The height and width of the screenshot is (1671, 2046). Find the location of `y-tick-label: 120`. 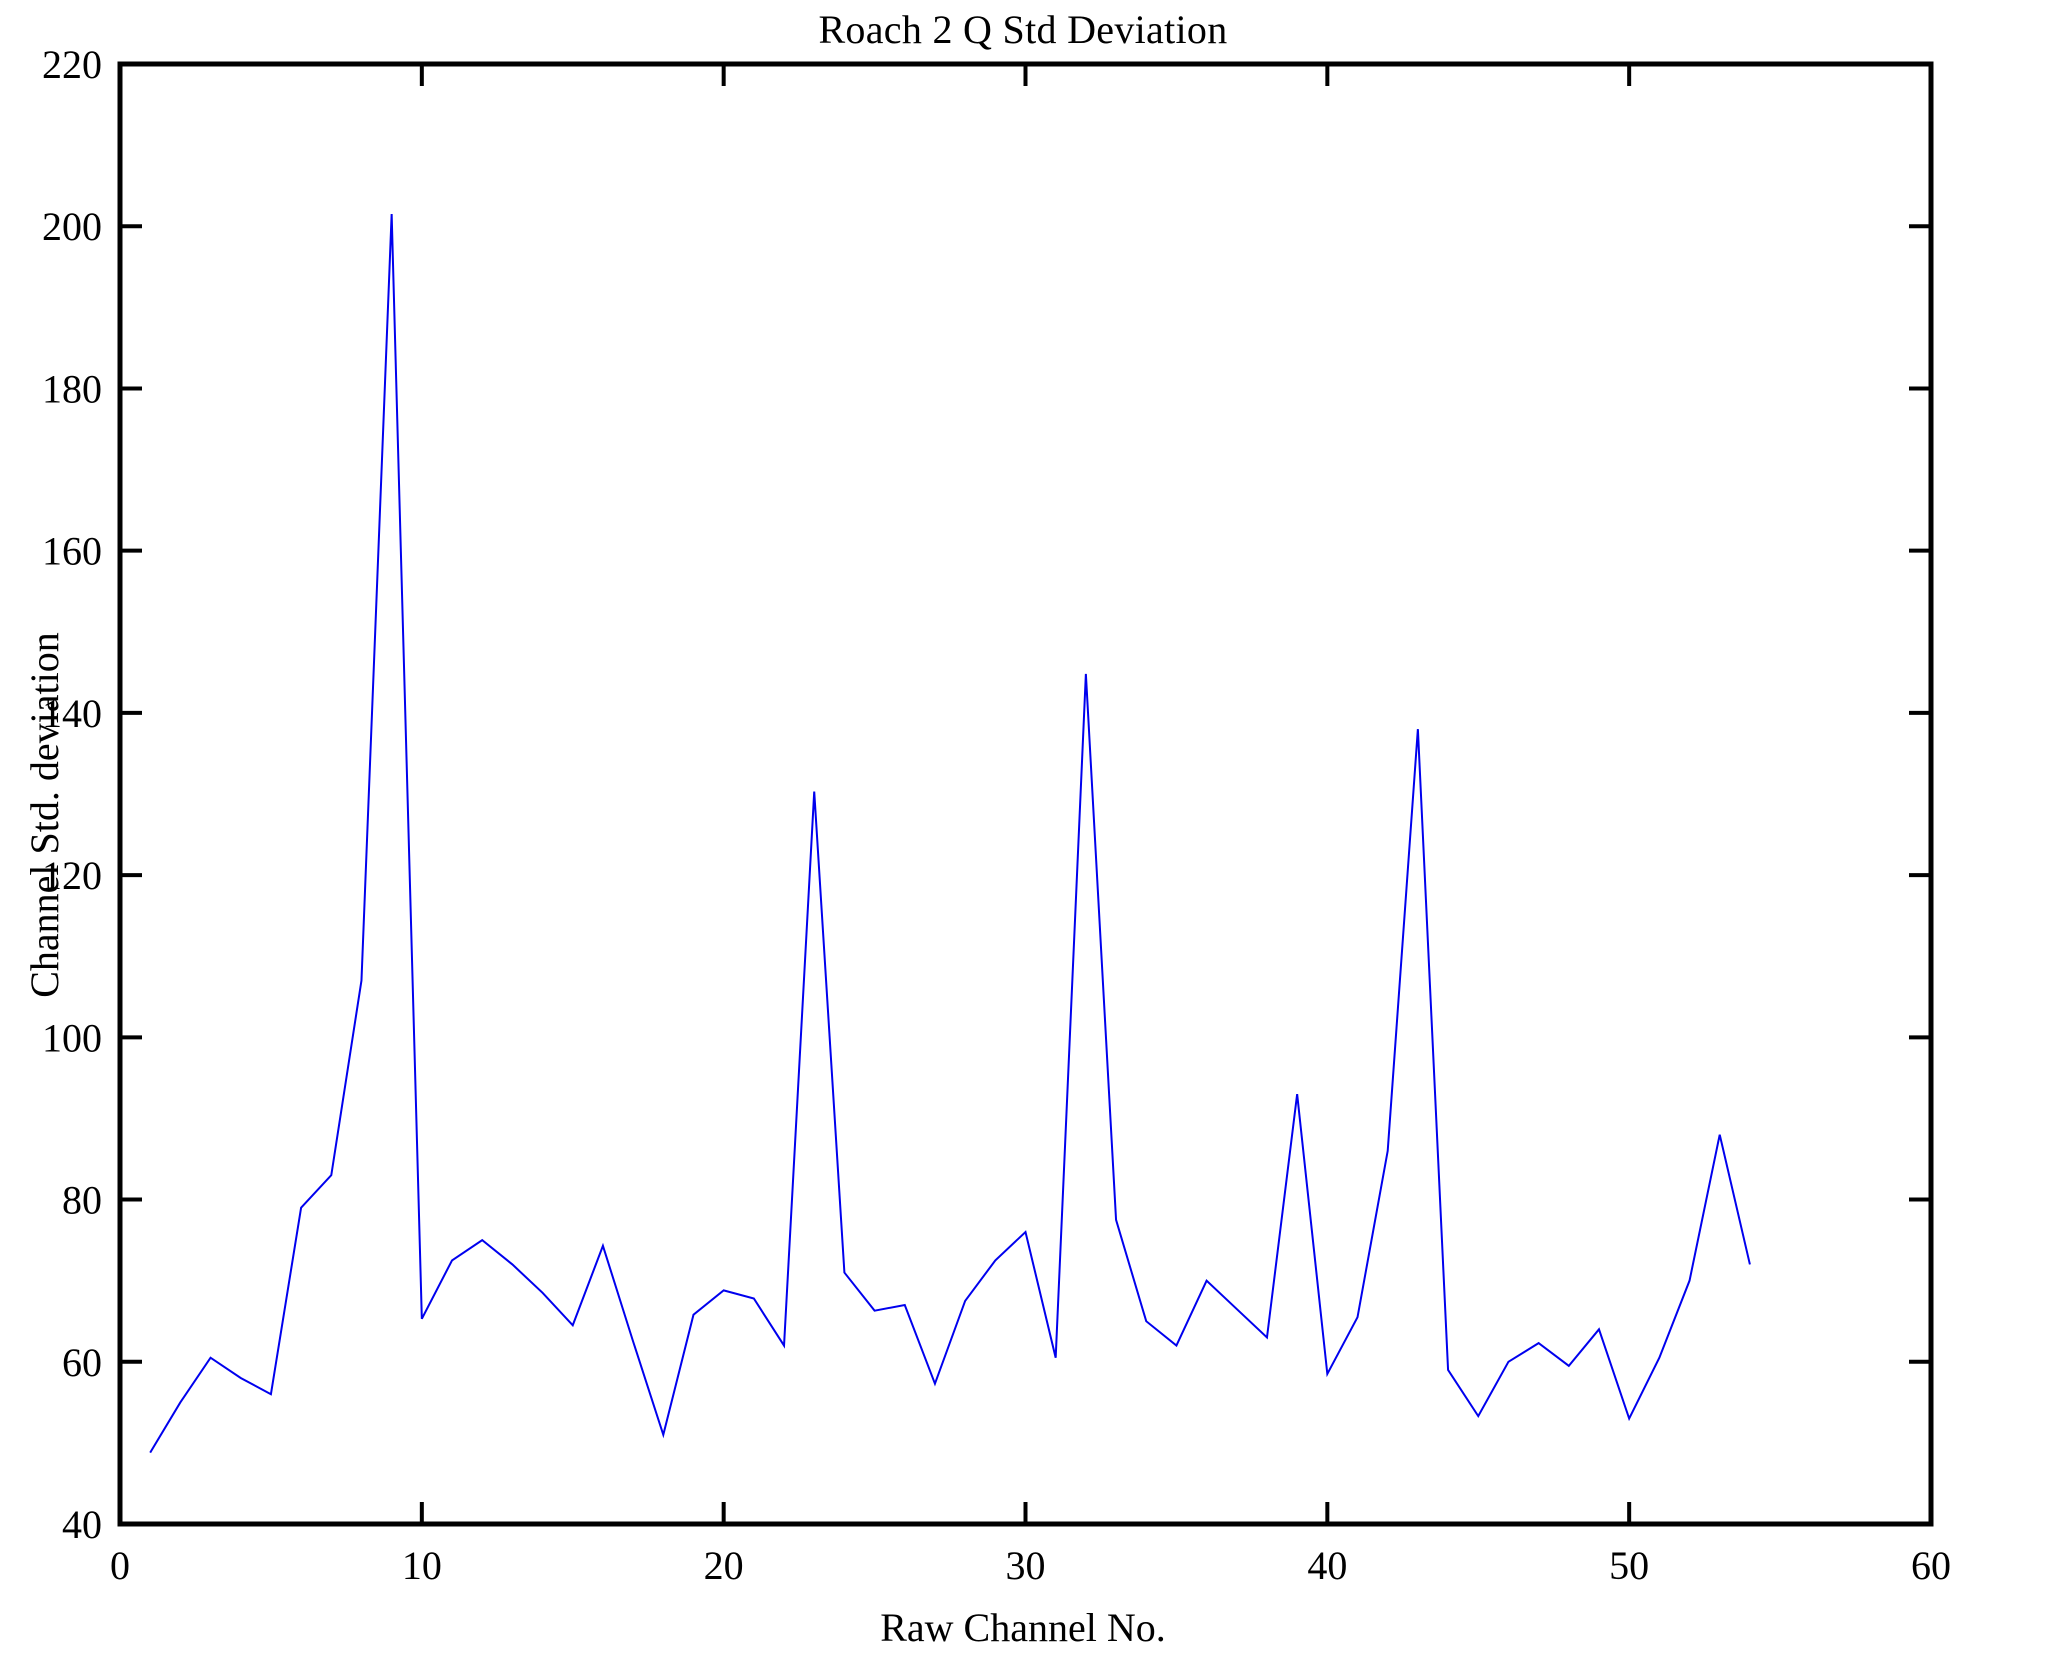

y-tick-label: 120 is located at coordinates (72, 875).